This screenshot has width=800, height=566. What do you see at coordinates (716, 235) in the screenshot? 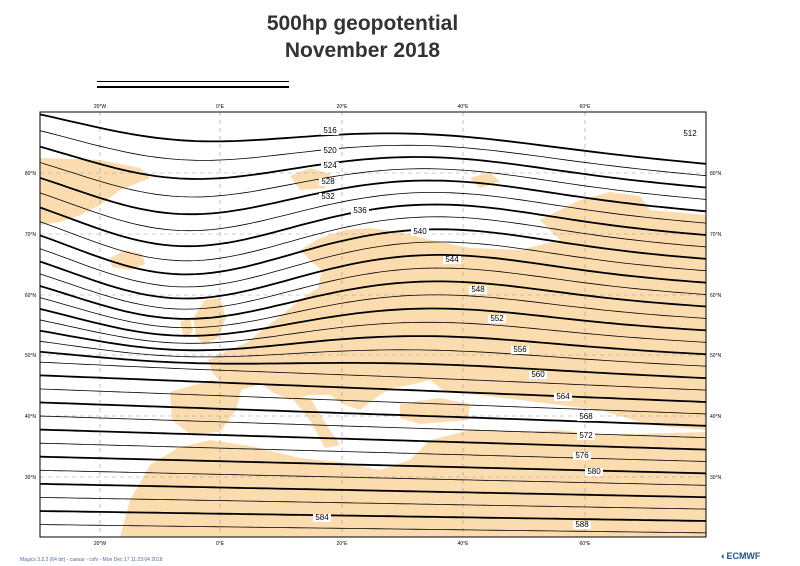
I see `lat-label-right: 70°N` at bounding box center [716, 235].